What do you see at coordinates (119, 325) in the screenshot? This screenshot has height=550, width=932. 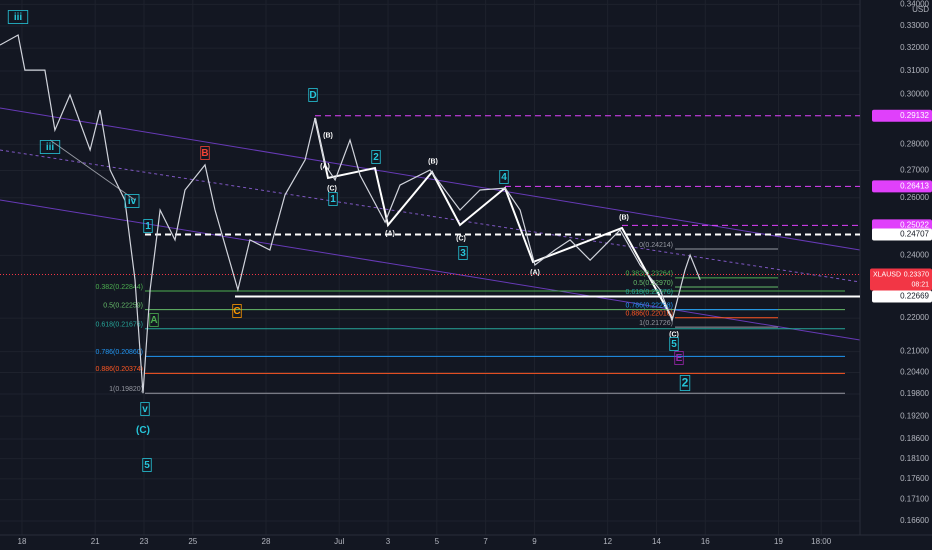 I see `fib-label: 0.618(0.21676)` at bounding box center [119, 325].